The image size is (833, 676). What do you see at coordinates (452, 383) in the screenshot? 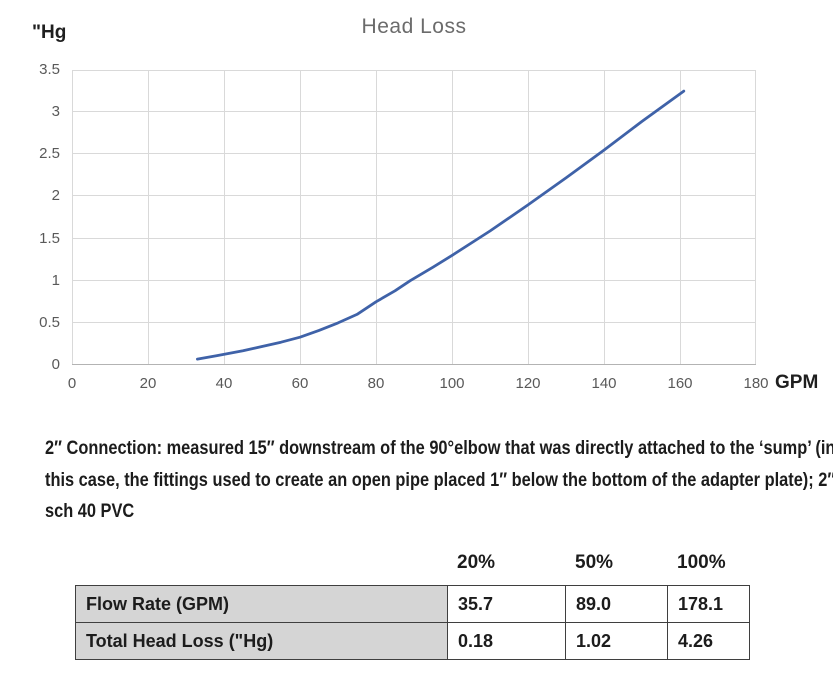
I see `x-tick-label: 100` at bounding box center [452, 383].